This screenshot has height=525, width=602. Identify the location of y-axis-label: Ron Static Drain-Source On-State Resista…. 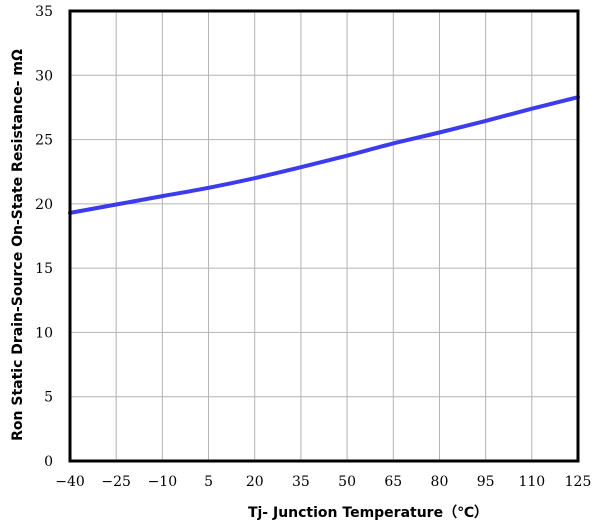
(18, 245).